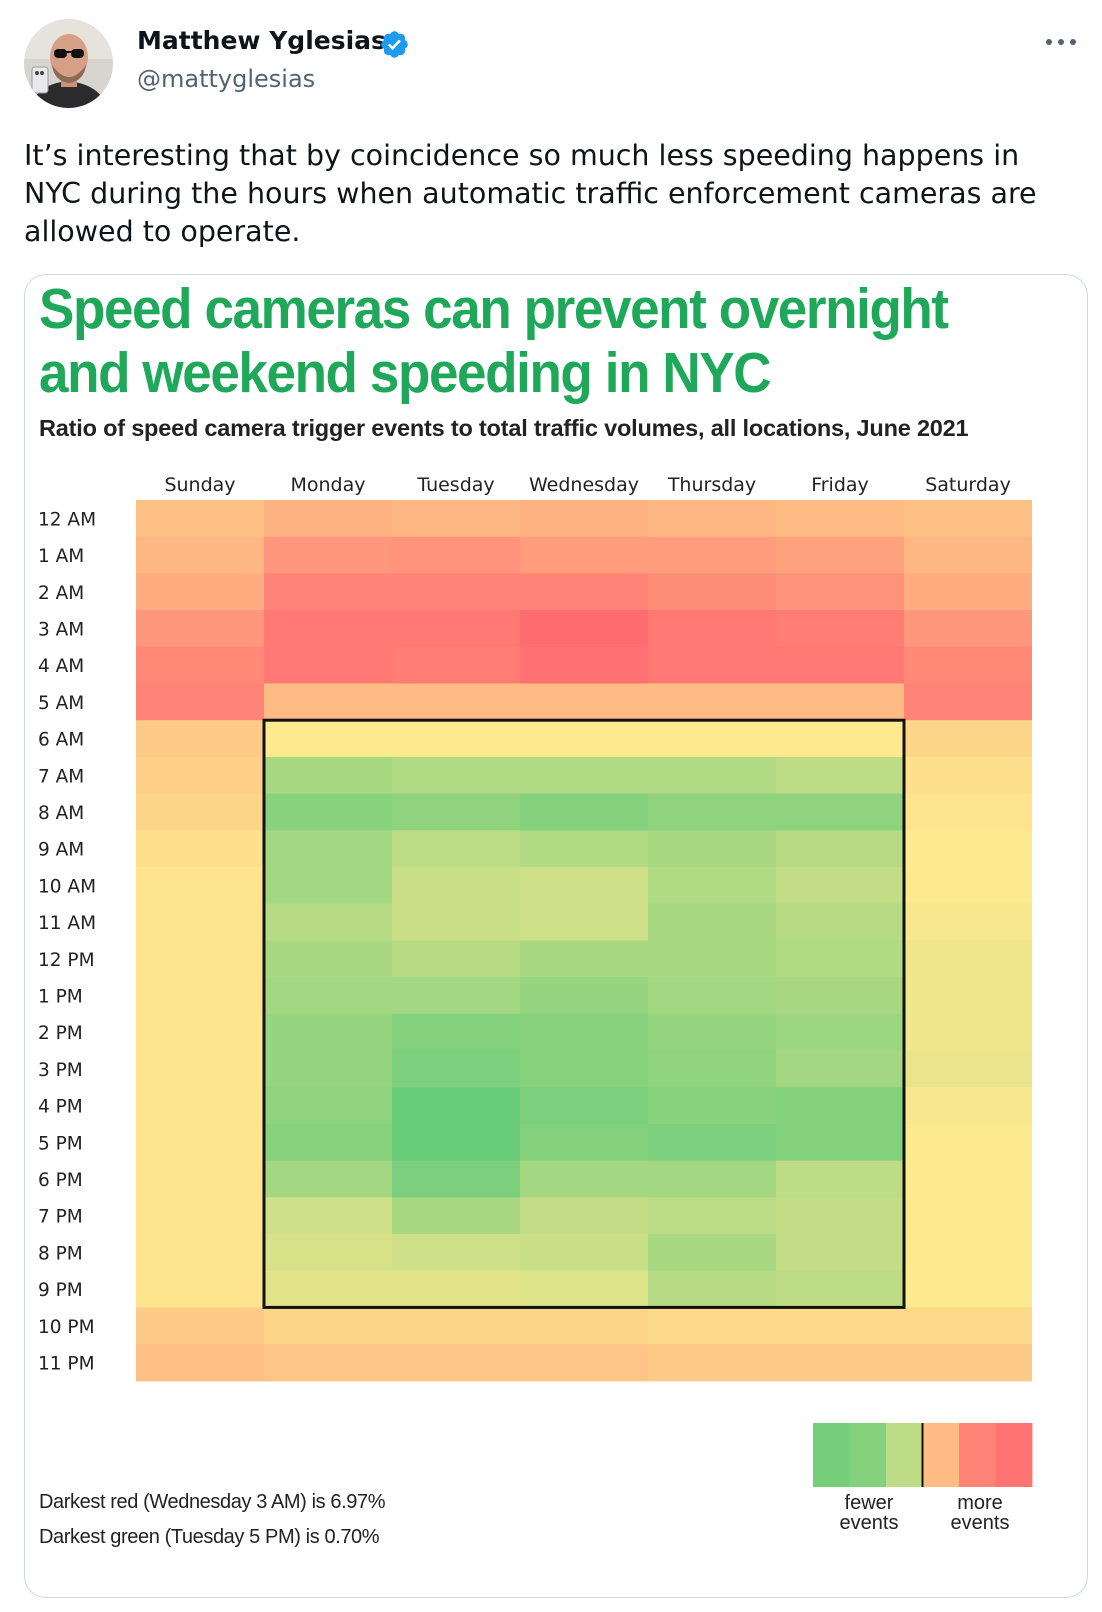  What do you see at coordinates (60, 1143) in the screenshot?
I see `row-label: 5 PM` at bounding box center [60, 1143].